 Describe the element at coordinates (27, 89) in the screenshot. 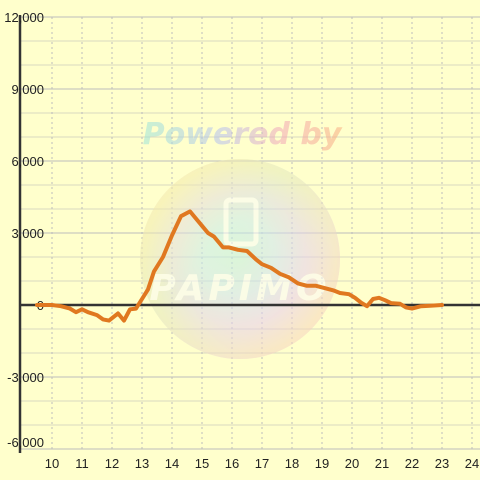

I see `y-tick-label: 9,000` at that location.